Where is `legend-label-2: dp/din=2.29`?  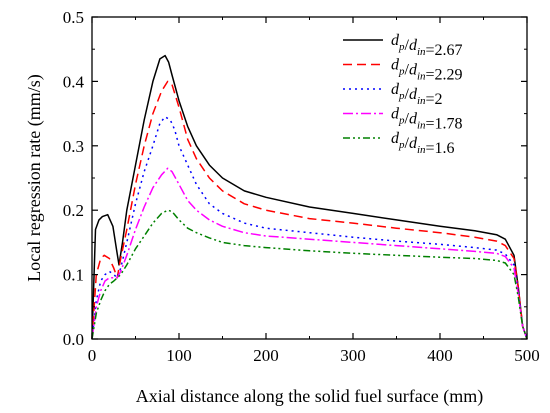 legend-label-2: dp/din=2.29 is located at coordinates (427, 70).